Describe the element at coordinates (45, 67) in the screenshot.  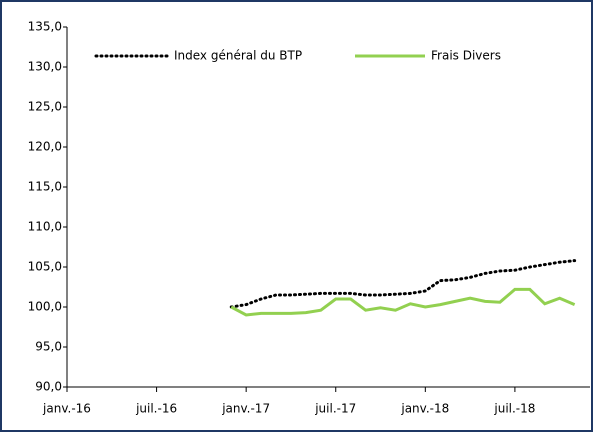
I see `y-tick-label: 130,0` at that location.